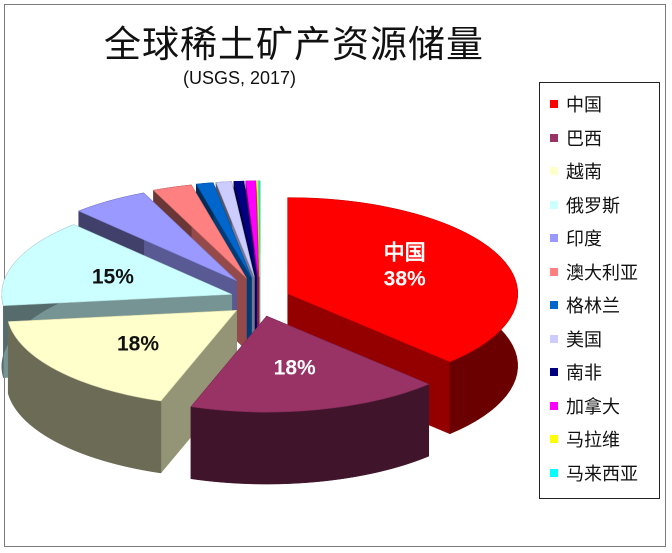  What do you see at coordinates (584, 105) in the screenshot?
I see `legend-label: 中国` at bounding box center [584, 105].